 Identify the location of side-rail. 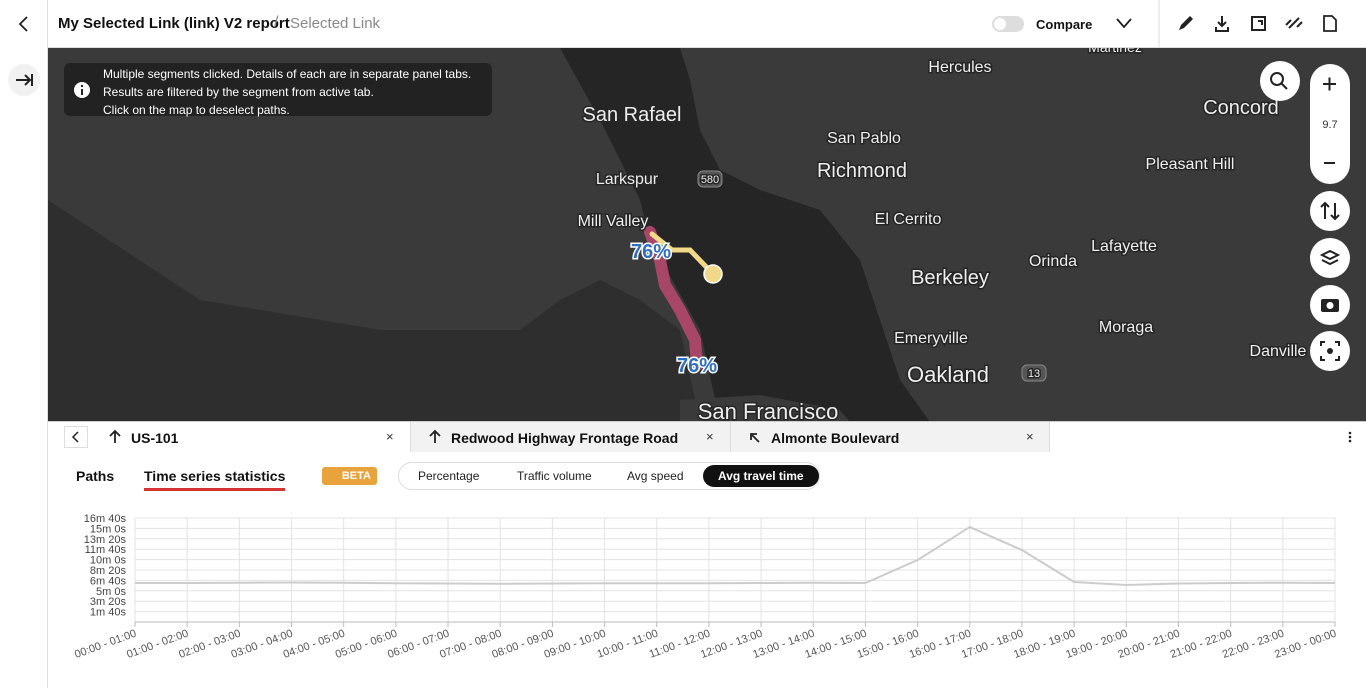
(24, 344).